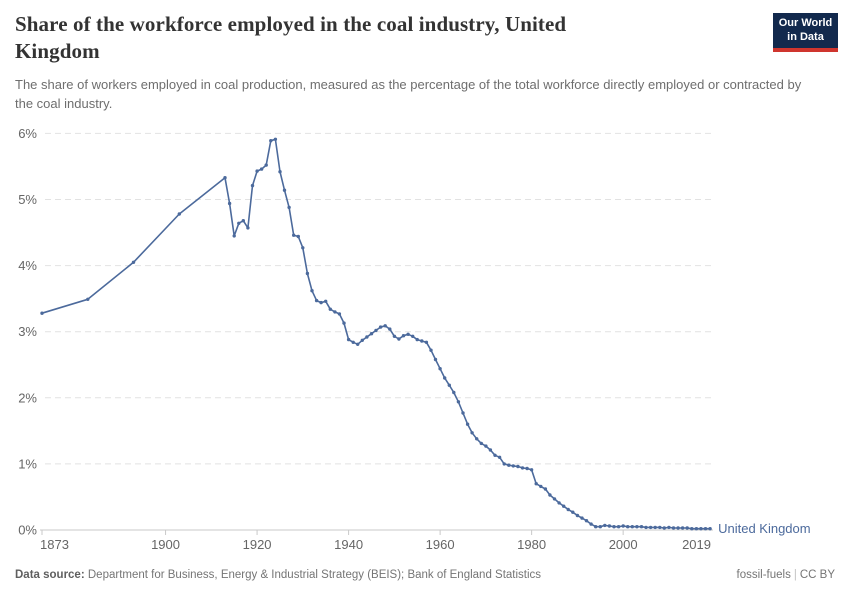 This screenshot has width=850, height=600. I want to click on owid-logo: Our World in Data, so click(805, 32).